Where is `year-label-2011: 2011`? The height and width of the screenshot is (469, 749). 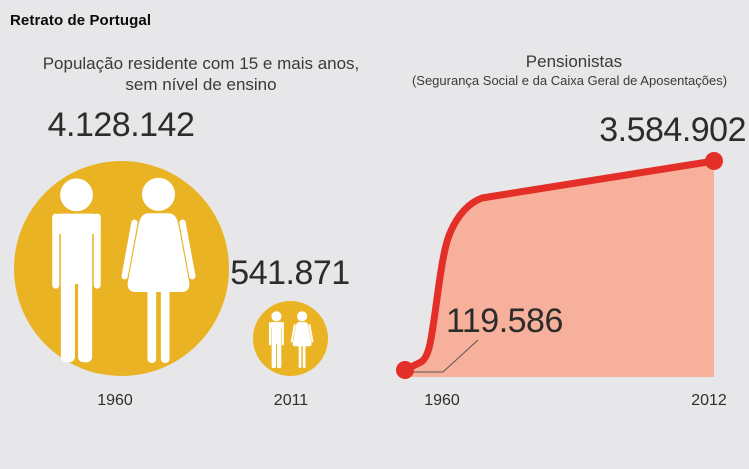
year-label-2011: 2011 is located at coordinates (291, 400).